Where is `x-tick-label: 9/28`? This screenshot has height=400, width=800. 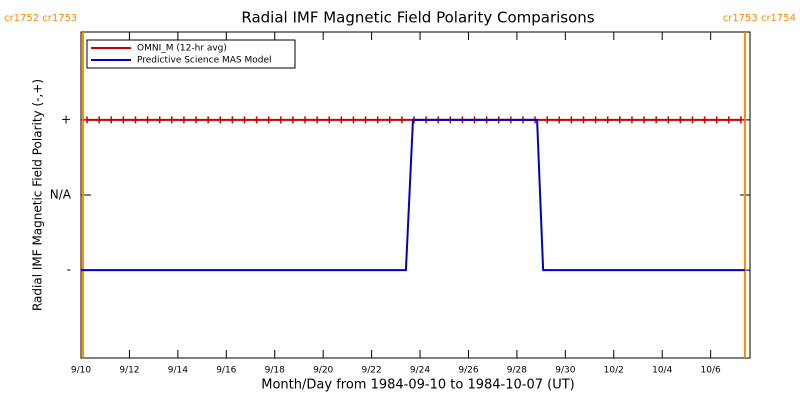
x-tick-label: 9/28 is located at coordinates (517, 371).